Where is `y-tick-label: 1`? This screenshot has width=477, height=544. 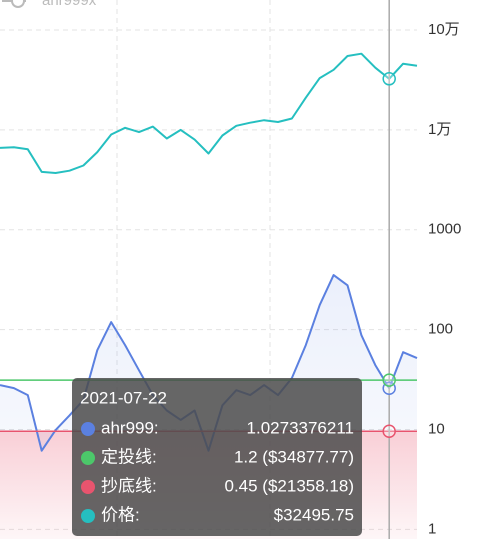 y-tick-label: 1 is located at coordinates (432, 528).